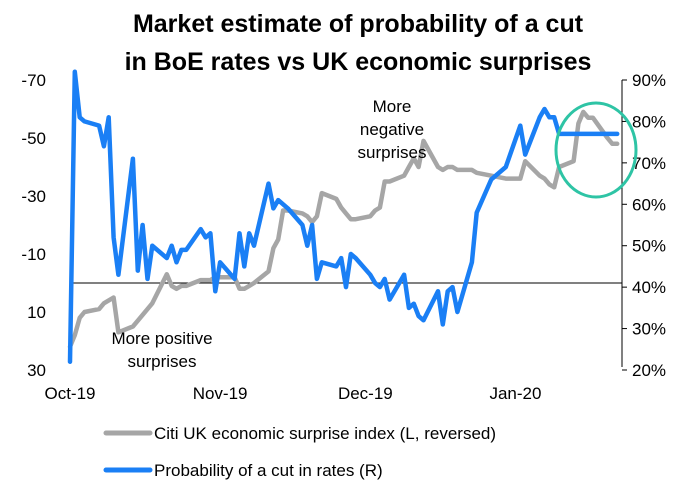  I want to click on annotation-negative-line-2: negative, so click(392, 129).